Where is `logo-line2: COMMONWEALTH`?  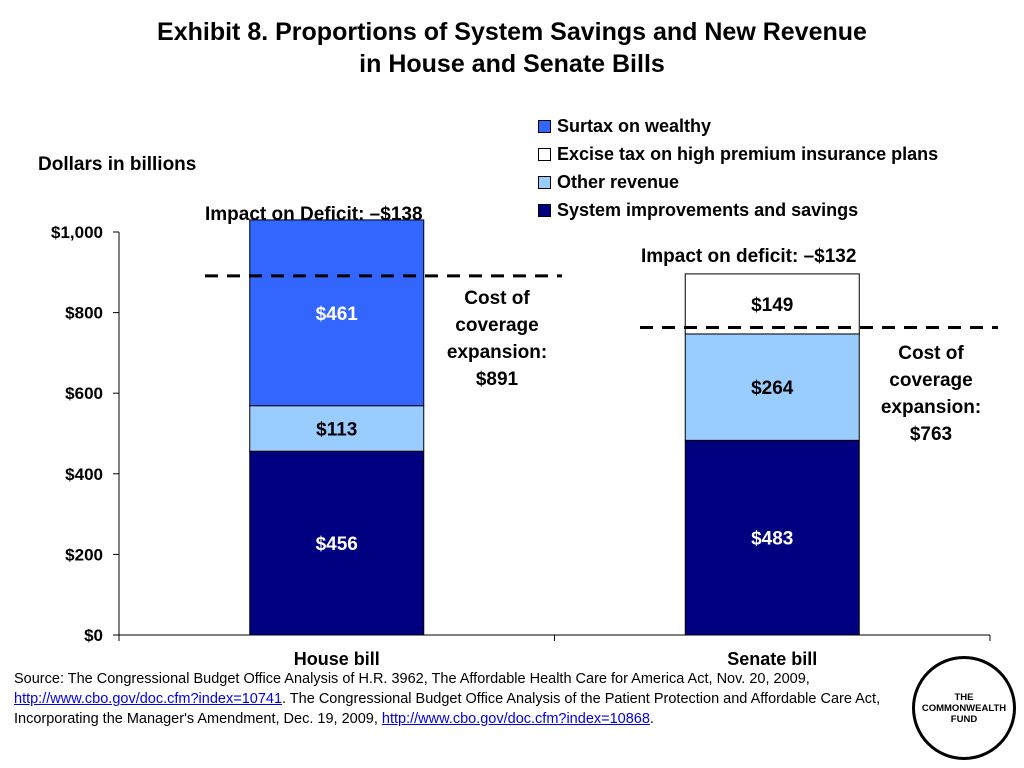 logo-line2: COMMONWEALTH is located at coordinates (964, 708).